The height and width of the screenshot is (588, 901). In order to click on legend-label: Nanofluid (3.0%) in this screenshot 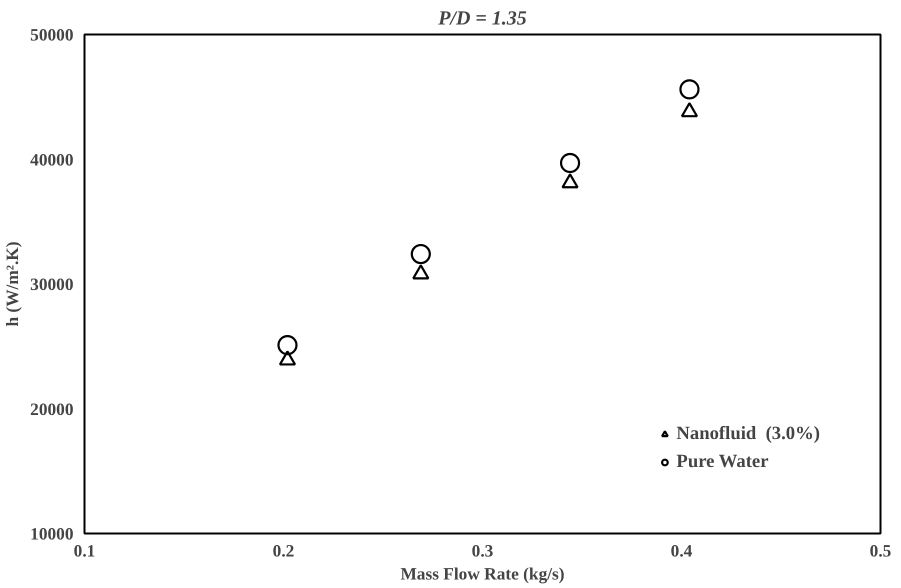, I will do `click(748, 434)`.